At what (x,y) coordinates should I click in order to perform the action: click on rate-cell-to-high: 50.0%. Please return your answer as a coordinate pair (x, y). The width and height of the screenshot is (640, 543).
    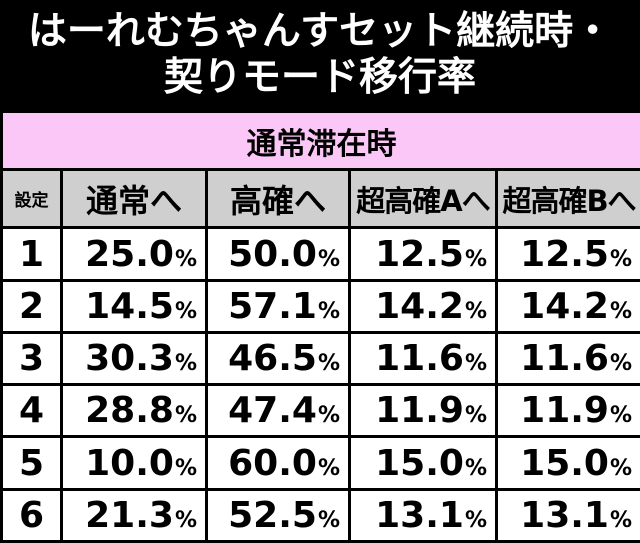
    Looking at the image, I should click on (278, 254).